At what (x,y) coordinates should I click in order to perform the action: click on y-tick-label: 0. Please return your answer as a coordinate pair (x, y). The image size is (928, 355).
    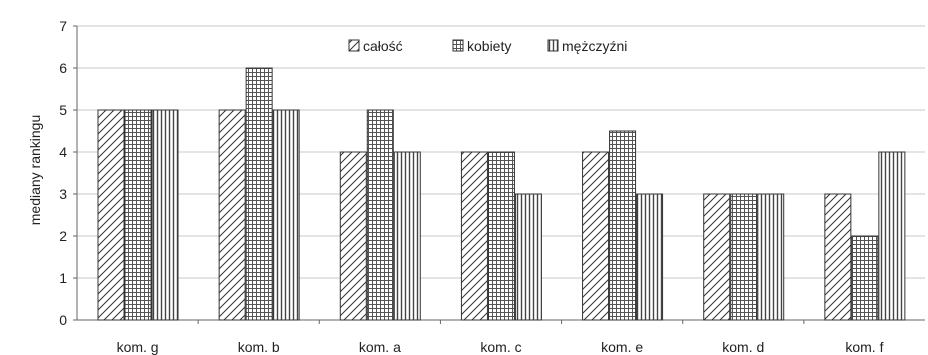
    Looking at the image, I should click on (63, 320).